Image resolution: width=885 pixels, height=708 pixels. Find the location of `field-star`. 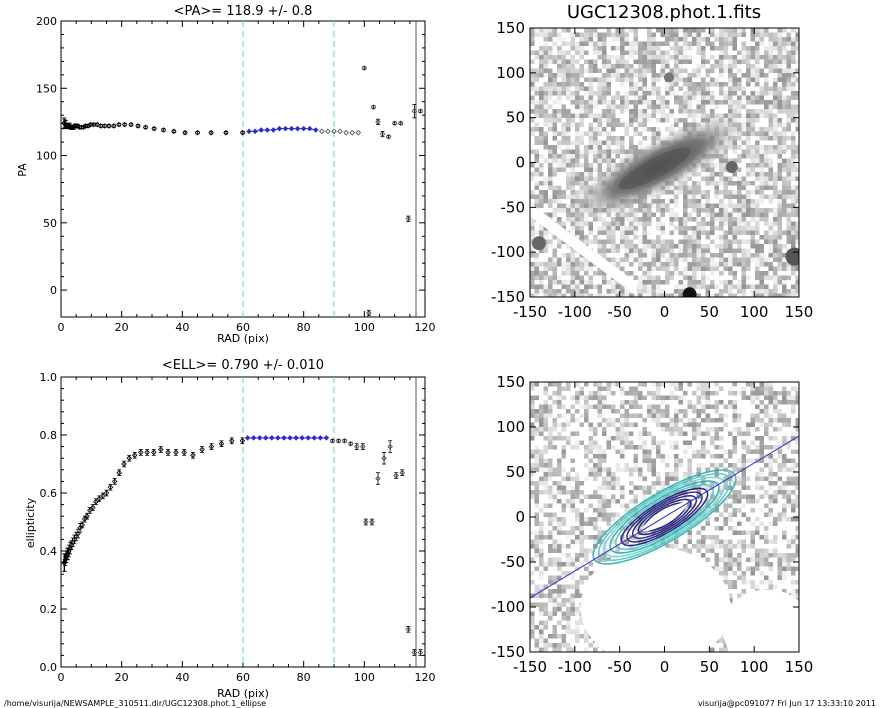

field-star is located at coordinates (668, 77).